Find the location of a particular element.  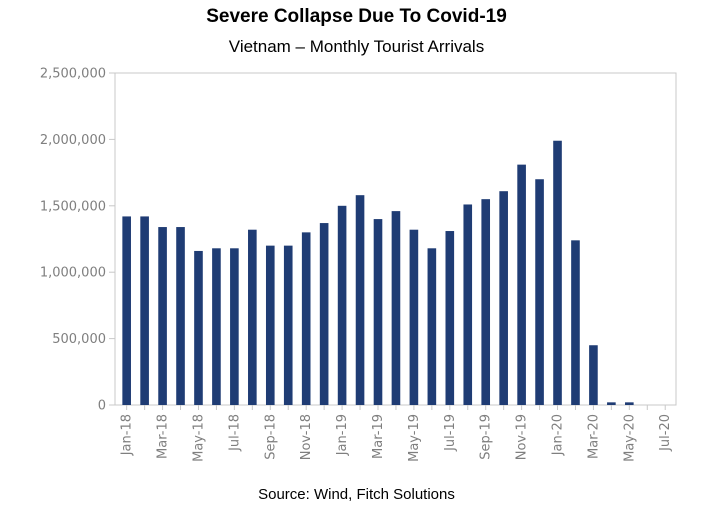

y-tick-label: 500,000 is located at coordinates (79, 339).